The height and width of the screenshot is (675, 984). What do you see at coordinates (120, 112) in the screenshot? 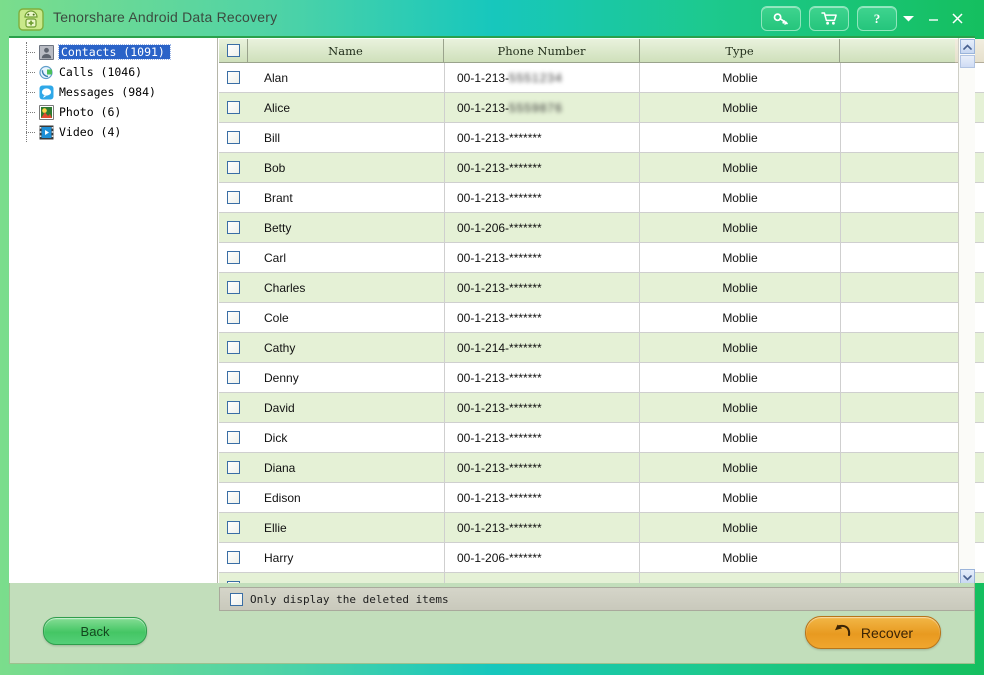
I see `sidebar-item-photo: Photo (6)` at bounding box center [120, 112].